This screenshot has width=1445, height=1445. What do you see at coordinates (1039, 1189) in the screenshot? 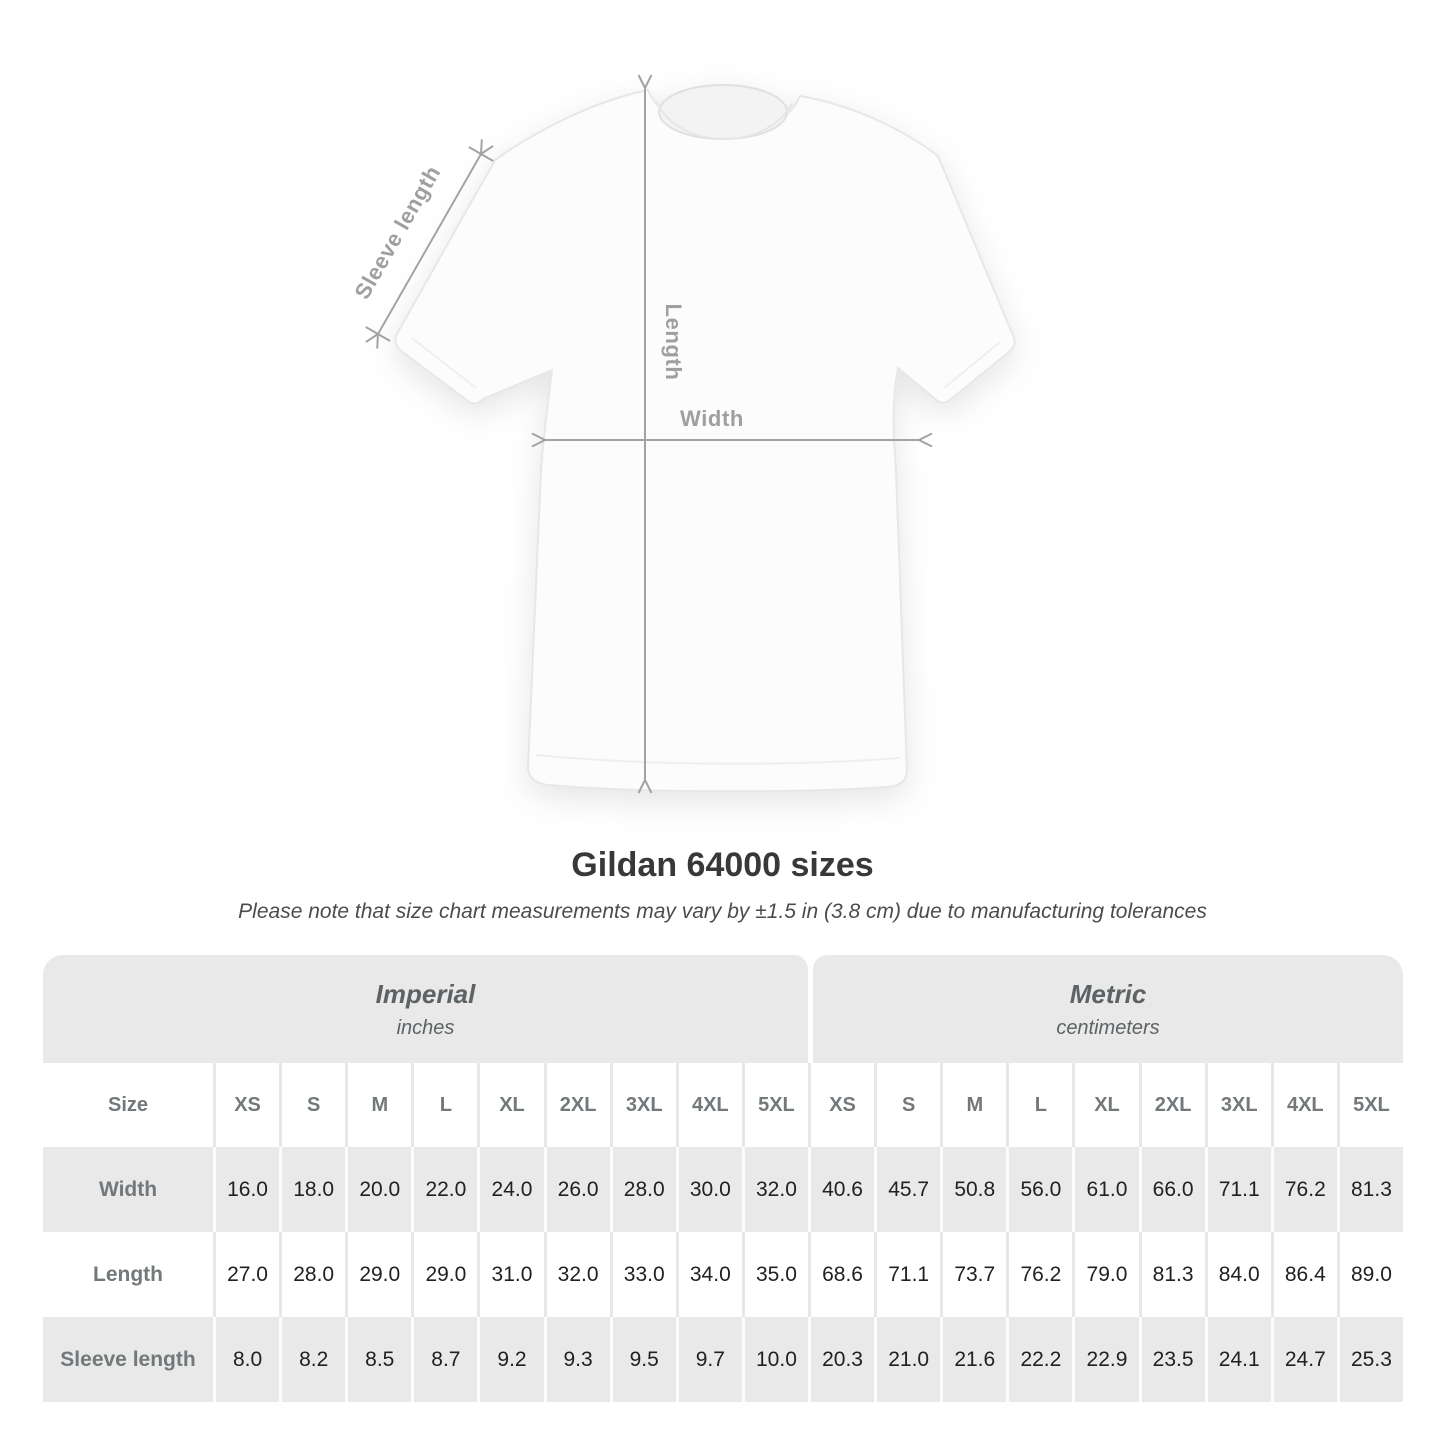
I see `table-cell: 56.0` at bounding box center [1039, 1189].